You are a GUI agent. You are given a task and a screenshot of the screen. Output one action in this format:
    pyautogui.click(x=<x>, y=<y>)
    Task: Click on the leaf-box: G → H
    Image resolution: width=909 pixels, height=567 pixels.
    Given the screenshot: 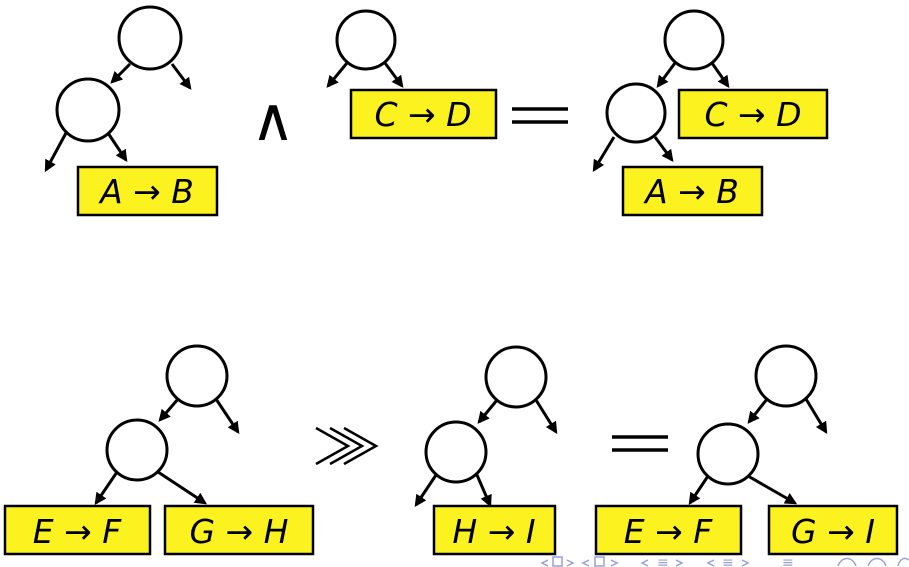 What is the action you would take?
    pyautogui.click(x=239, y=530)
    